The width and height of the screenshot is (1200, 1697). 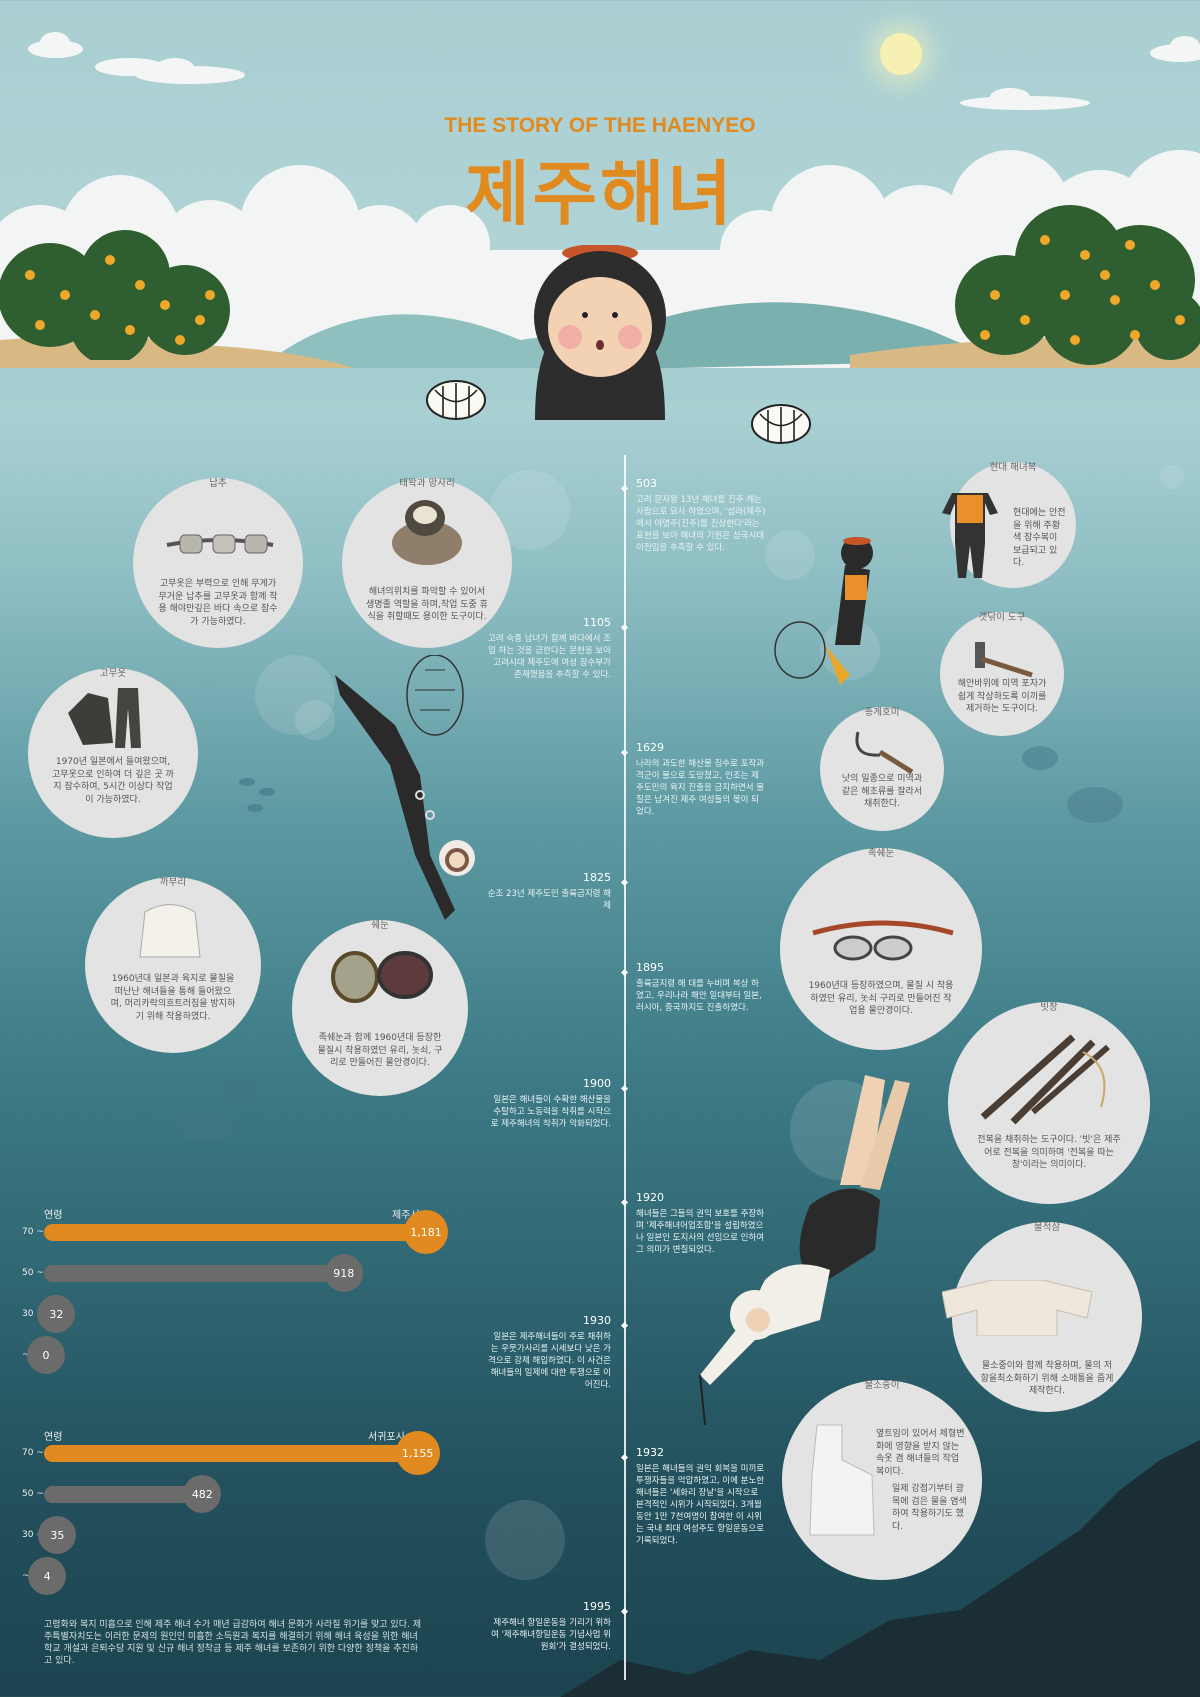 What do you see at coordinates (405, 787) in the screenshot?
I see `diver-left-illustration` at bounding box center [405, 787].